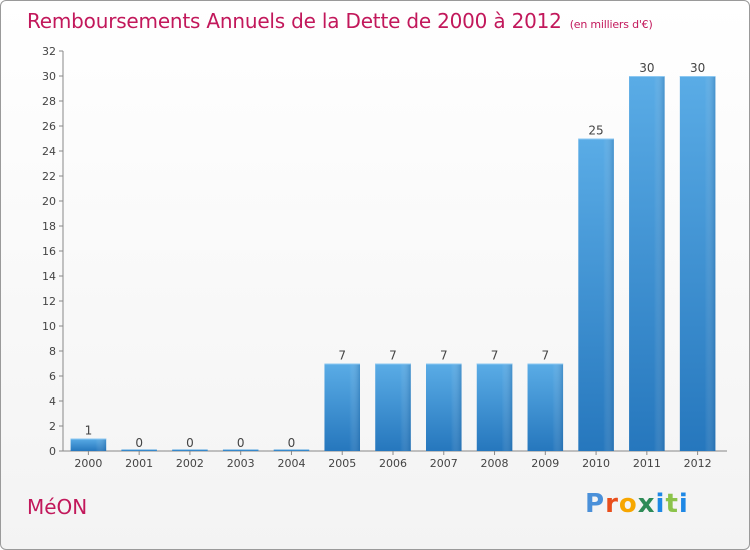  What do you see at coordinates (52, 426) in the screenshot?
I see `y-tick-label: 2` at bounding box center [52, 426].